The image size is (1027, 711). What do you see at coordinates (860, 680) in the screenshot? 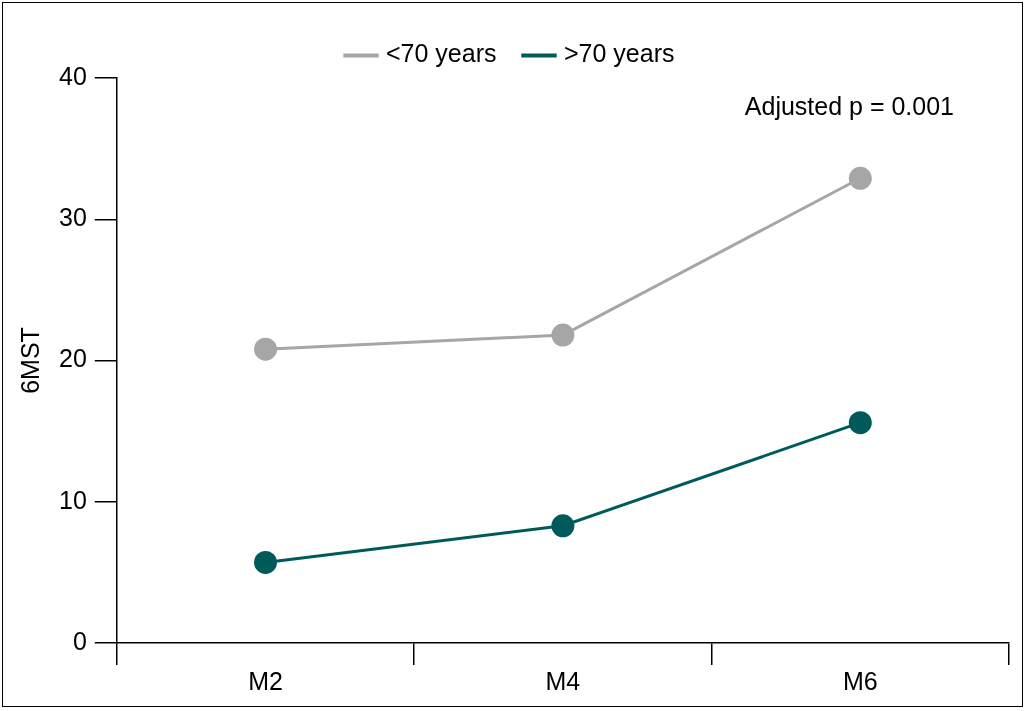
I see `x-tick-label: M6` at bounding box center [860, 680].